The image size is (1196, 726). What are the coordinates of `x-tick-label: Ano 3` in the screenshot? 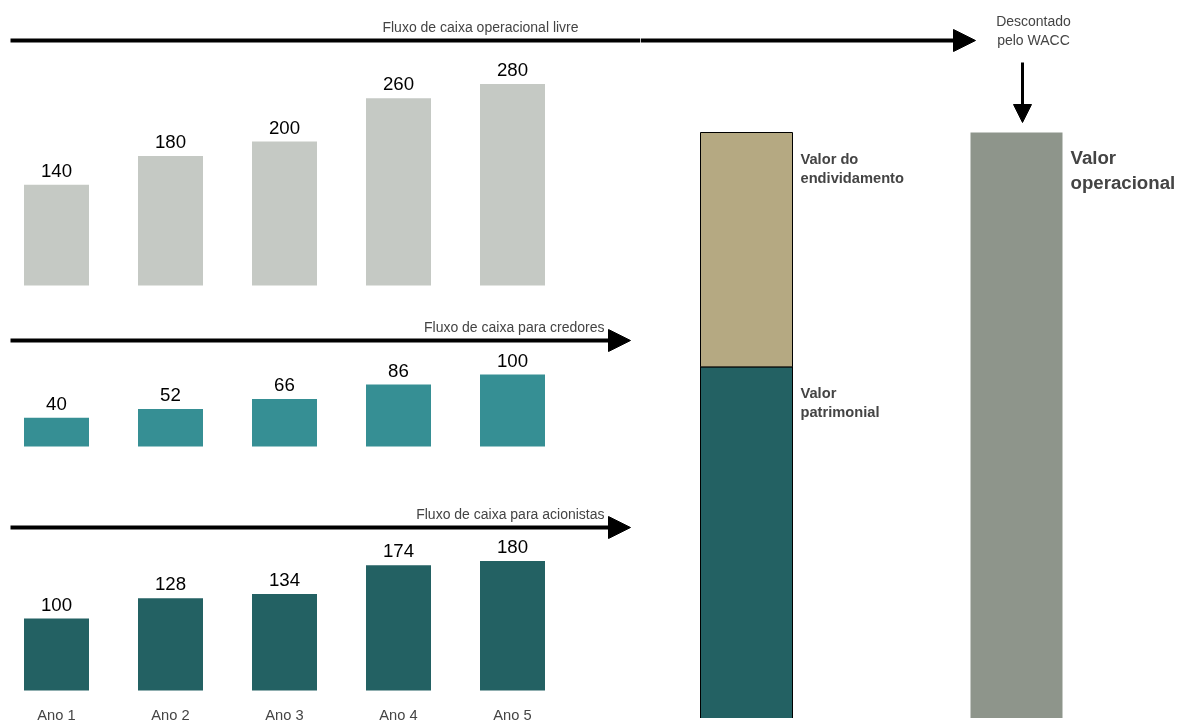 It's located at (284, 714).